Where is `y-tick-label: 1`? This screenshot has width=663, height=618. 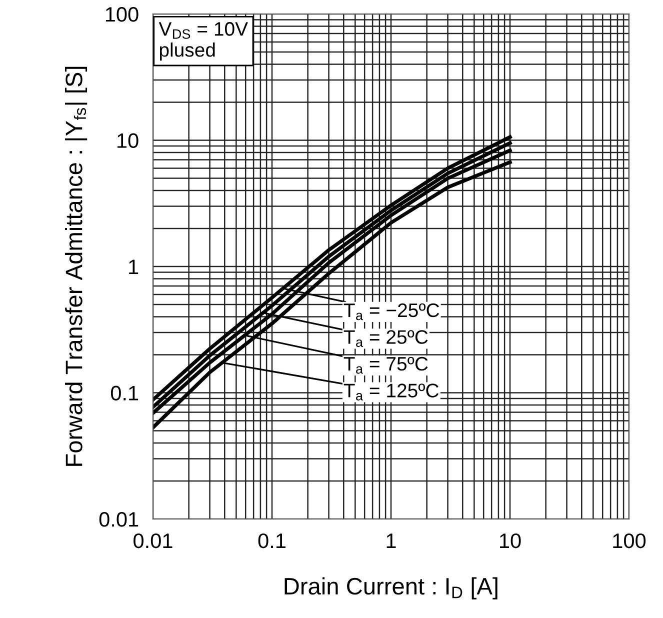
y-tick-label: 1 is located at coordinates (133, 267).